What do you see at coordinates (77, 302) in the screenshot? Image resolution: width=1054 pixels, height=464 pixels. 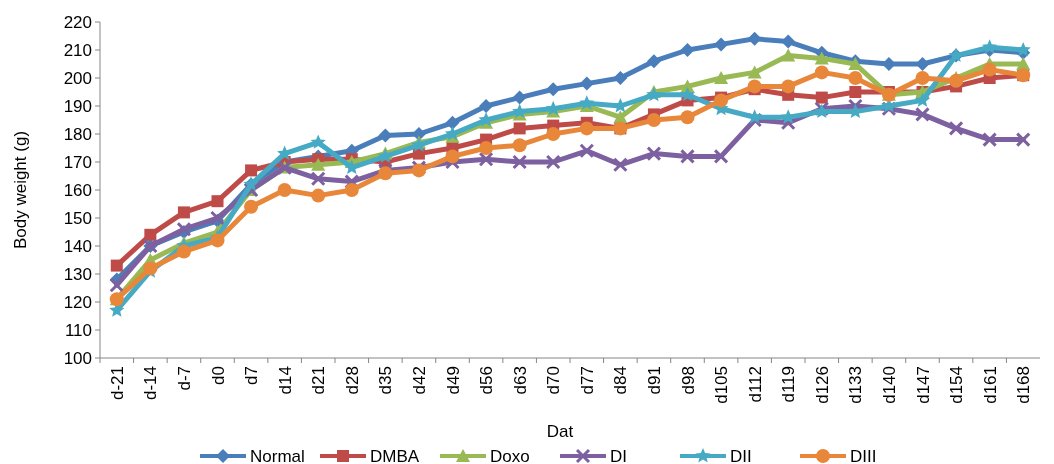 I see `y-tick-label: 120` at bounding box center [77, 302].